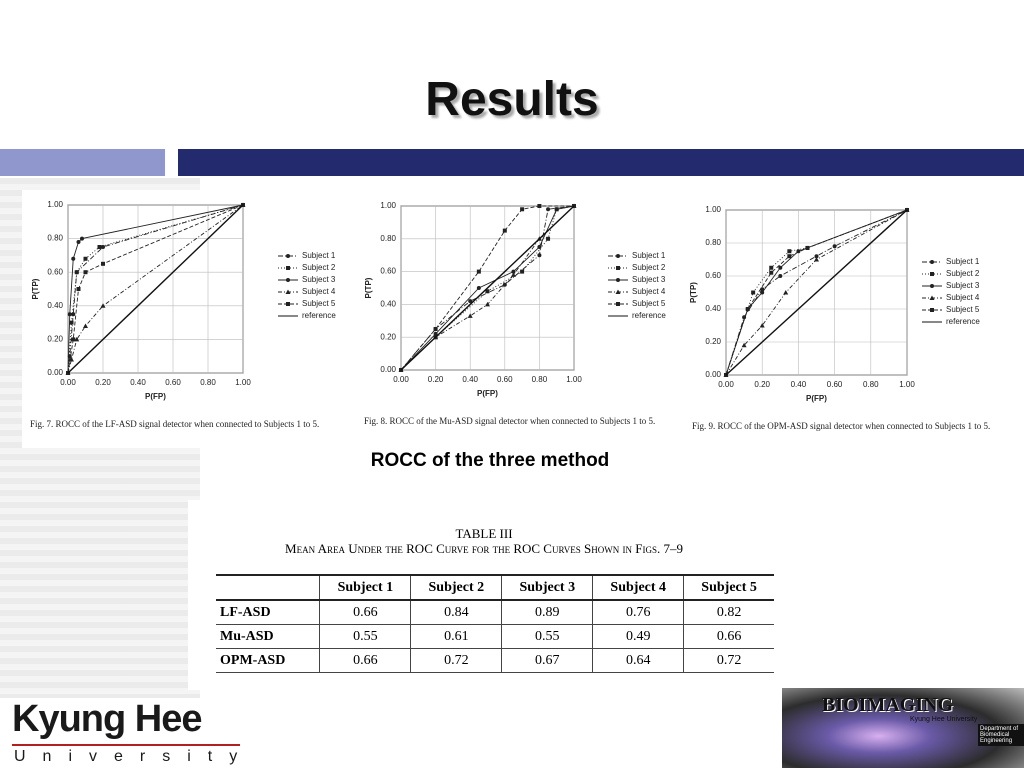 This screenshot has height=768, width=1024. I want to click on table-row: OPM-ASD 0.66 0.72 0.67 0.64 0.72, so click(495, 660).